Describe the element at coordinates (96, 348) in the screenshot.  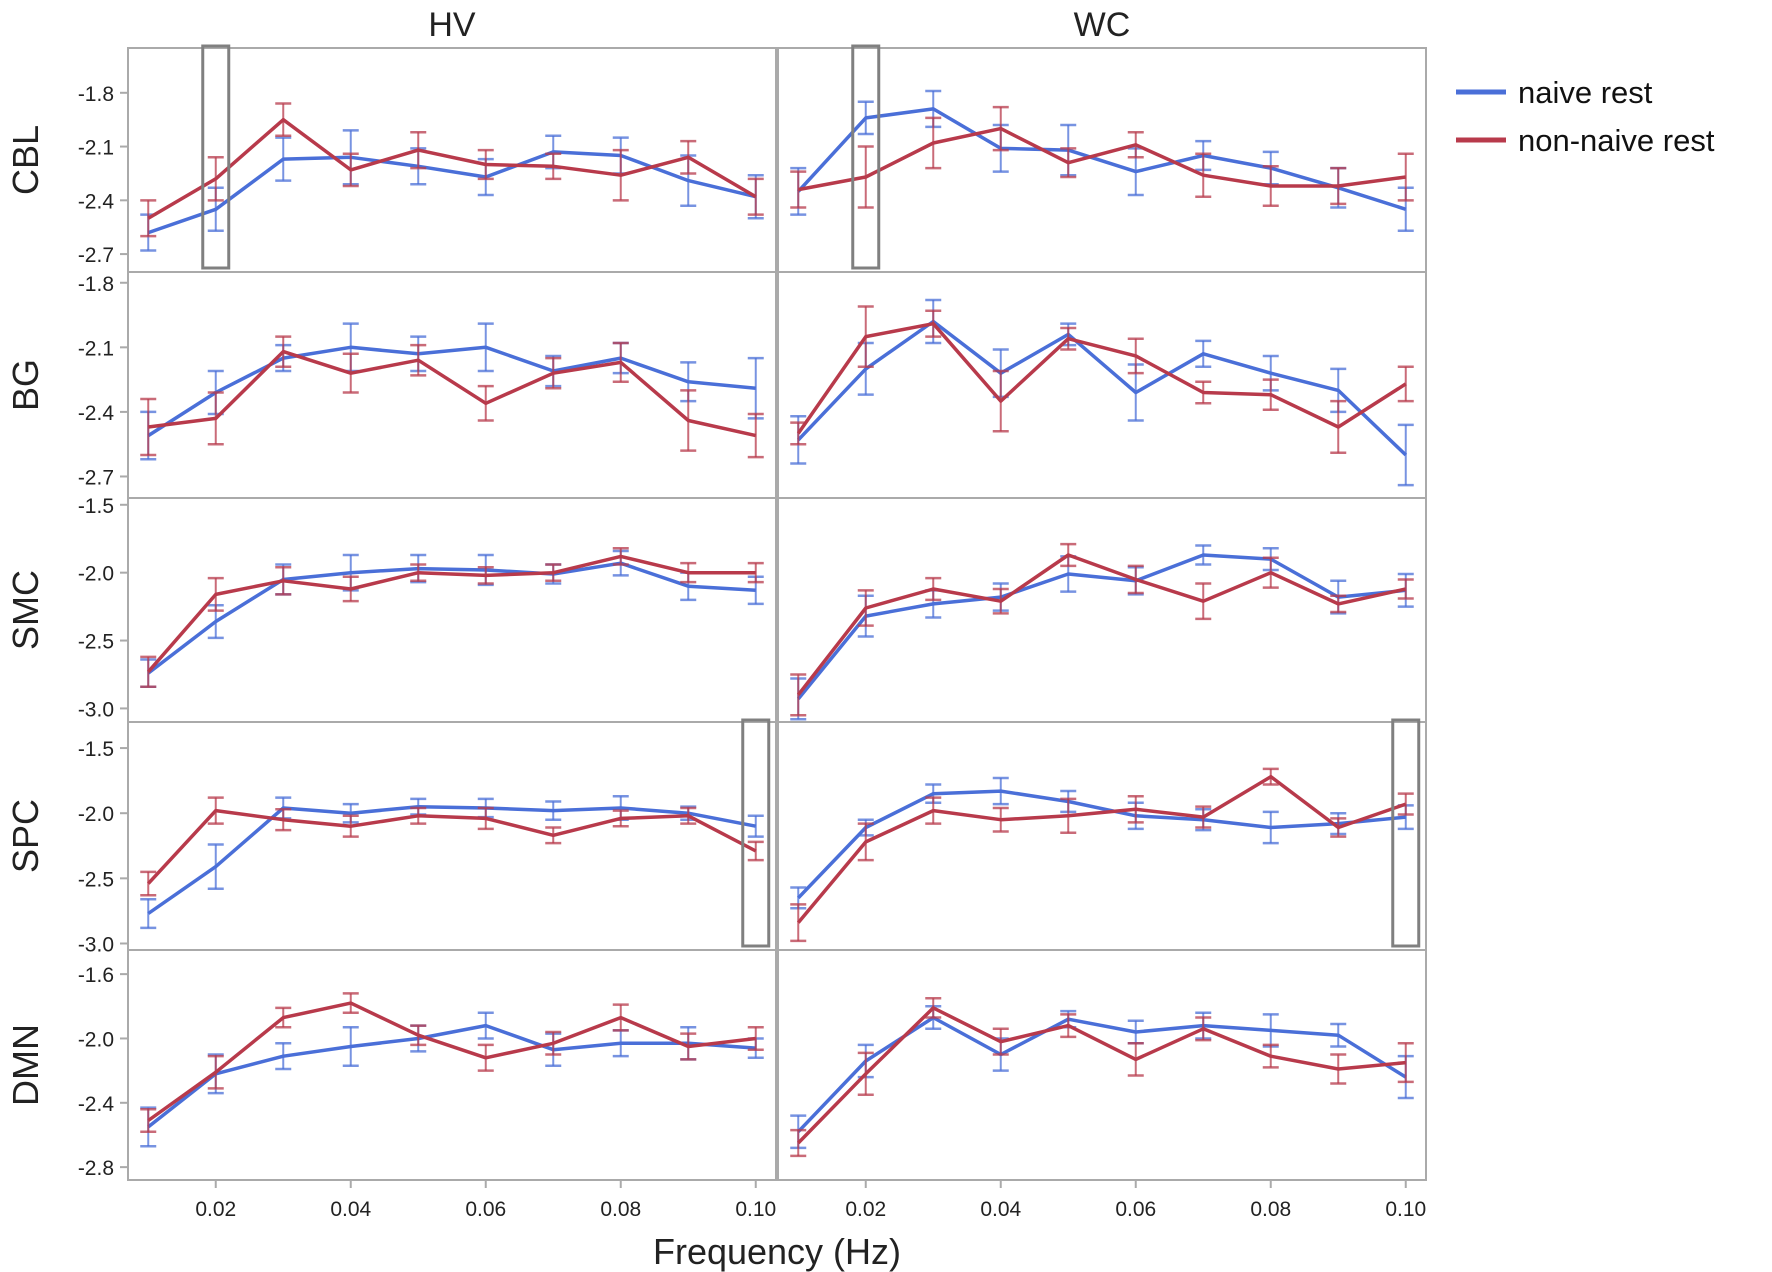
I see `y-tick-label-bg-1: -2.1` at that location.